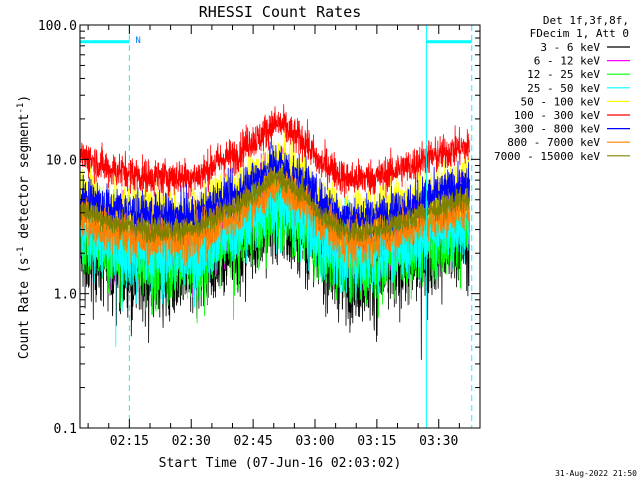  Describe the element at coordinates (563, 74) in the screenshot. I see `legend-label-2: 12 - 25 keV` at that location.